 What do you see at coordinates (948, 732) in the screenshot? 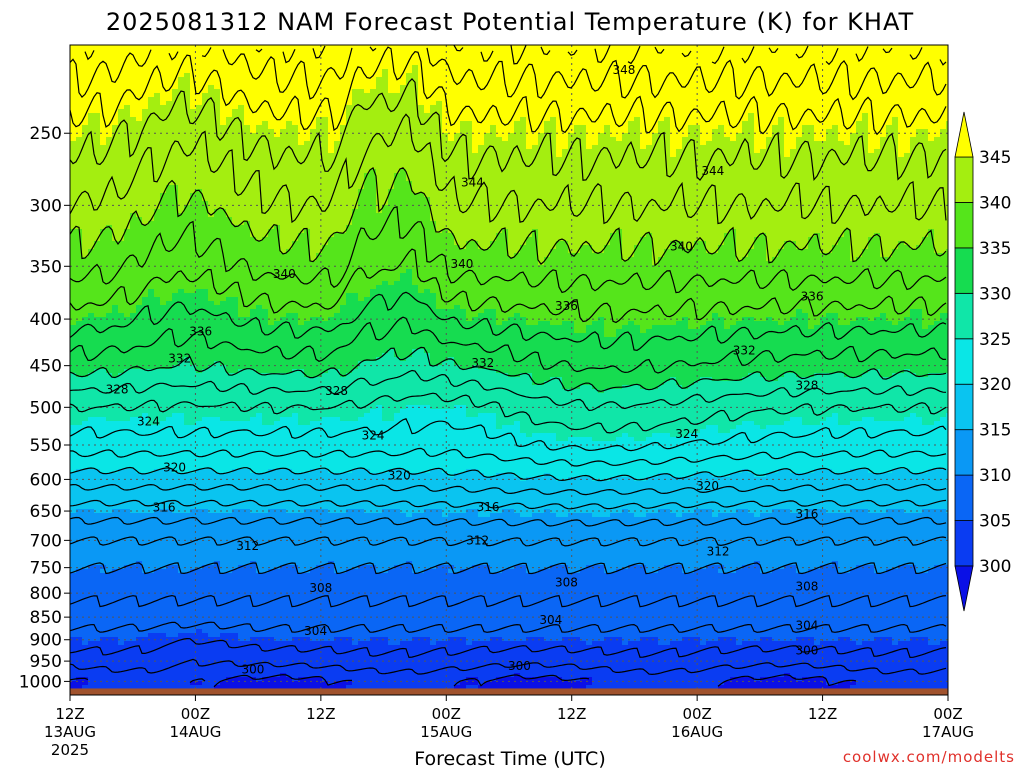
I see `x-tick-label: 17AUG` at bounding box center [948, 732].